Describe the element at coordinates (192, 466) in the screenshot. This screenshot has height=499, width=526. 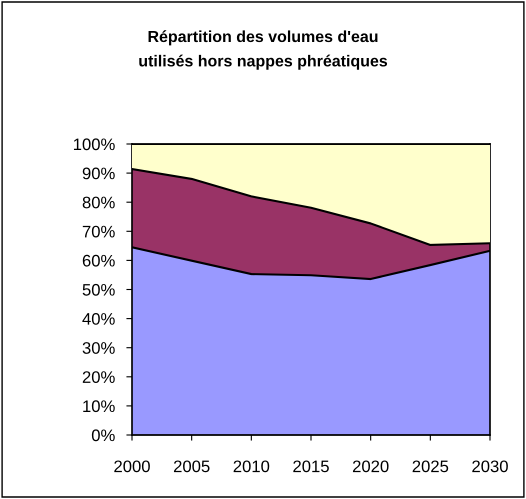
I see `x-tick-label: 2005` at that location.